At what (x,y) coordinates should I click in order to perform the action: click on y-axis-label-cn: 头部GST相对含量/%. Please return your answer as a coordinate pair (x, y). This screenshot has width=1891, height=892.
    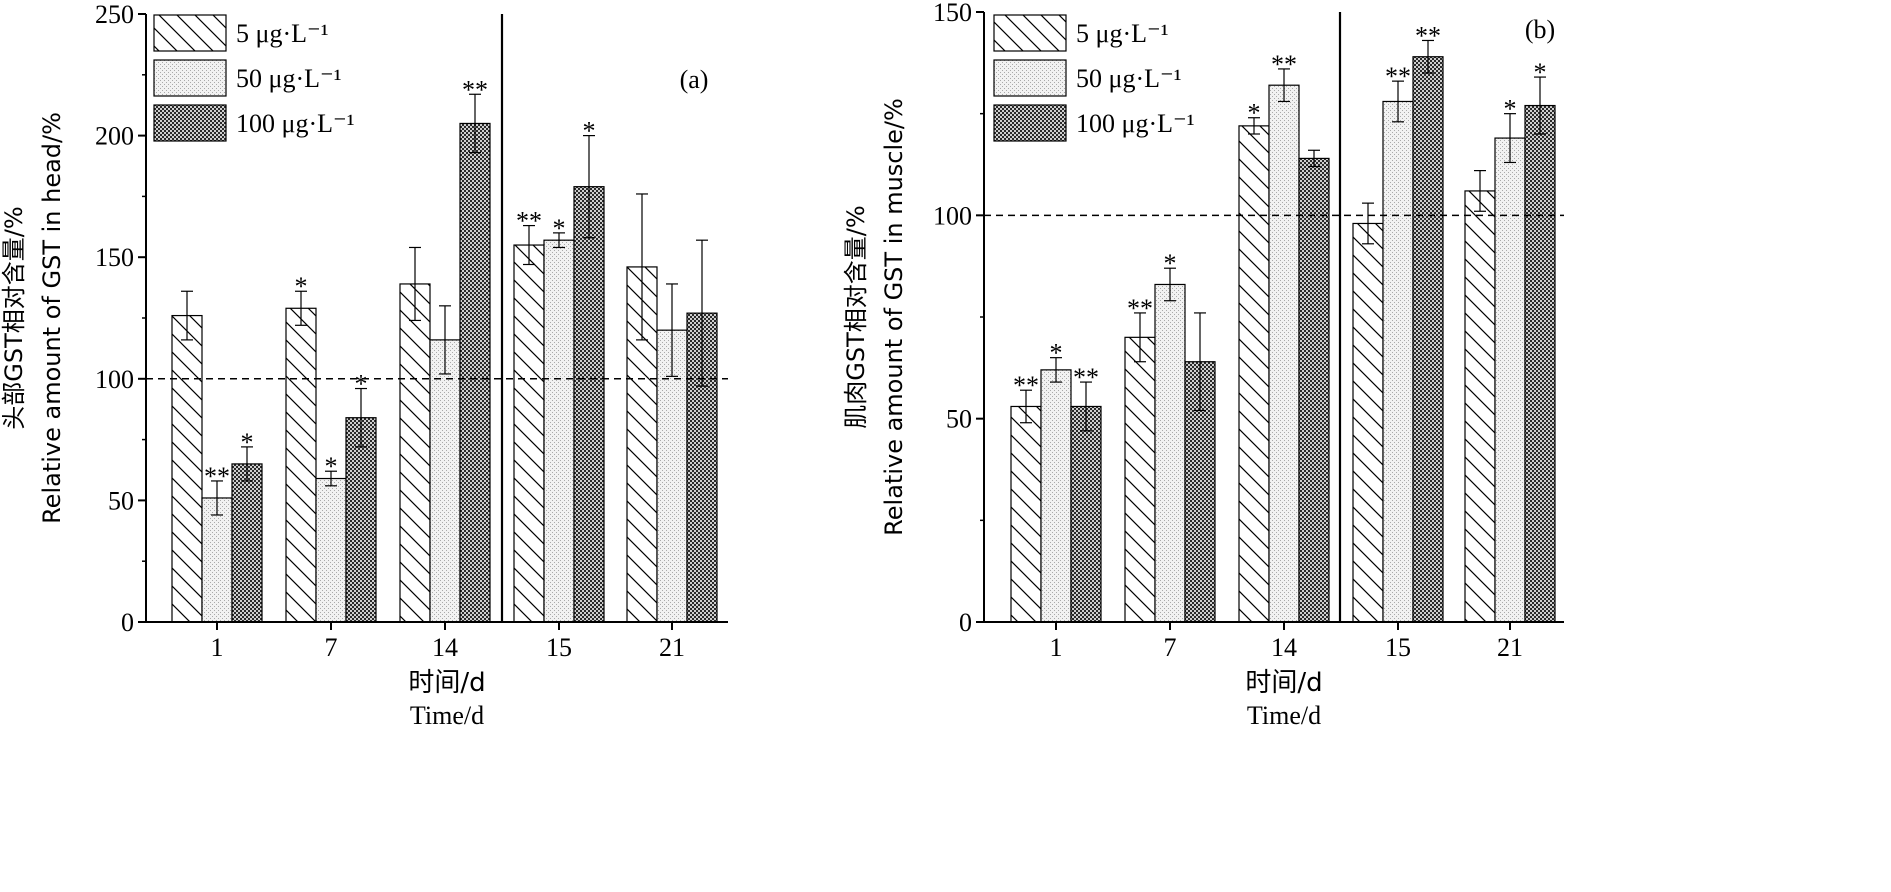
    Looking at the image, I should click on (14, 317).